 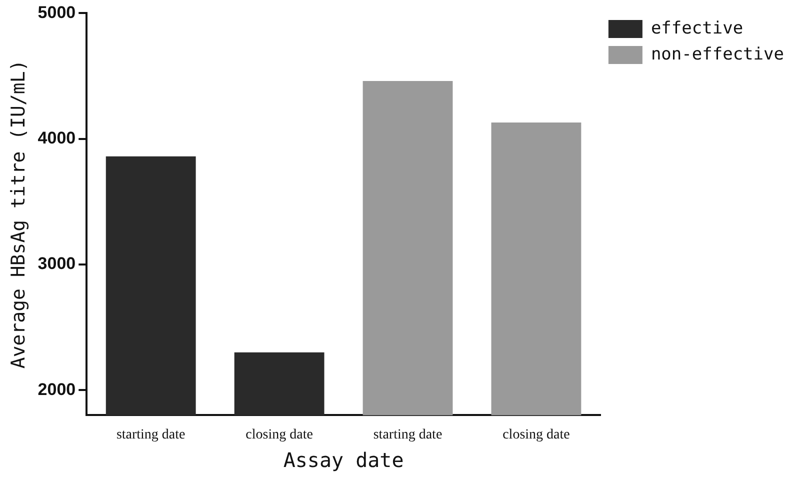 What do you see at coordinates (57, 138) in the screenshot?
I see `y-tick-label: 4000` at bounding box center [57, 138].